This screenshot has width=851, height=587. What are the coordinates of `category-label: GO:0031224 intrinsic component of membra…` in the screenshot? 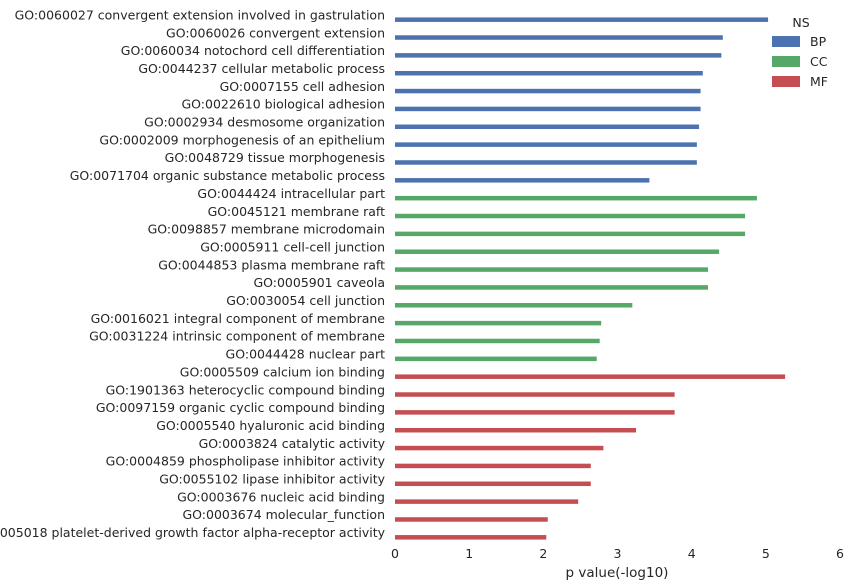 It's located at (237, 336).